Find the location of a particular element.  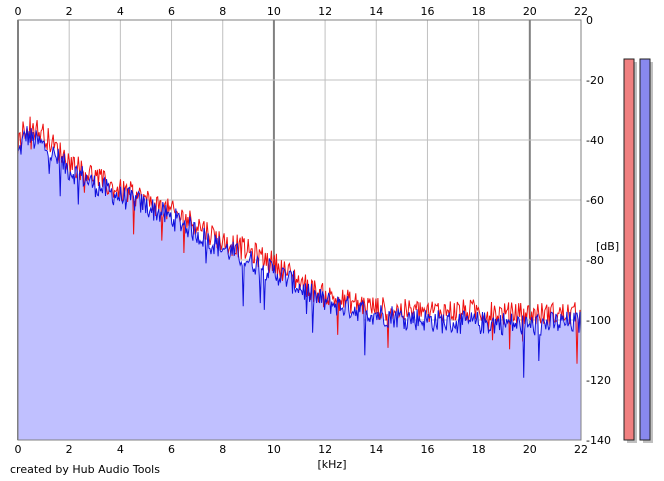

x-tick-label-top: 18 is located at coordinates (479, 11).